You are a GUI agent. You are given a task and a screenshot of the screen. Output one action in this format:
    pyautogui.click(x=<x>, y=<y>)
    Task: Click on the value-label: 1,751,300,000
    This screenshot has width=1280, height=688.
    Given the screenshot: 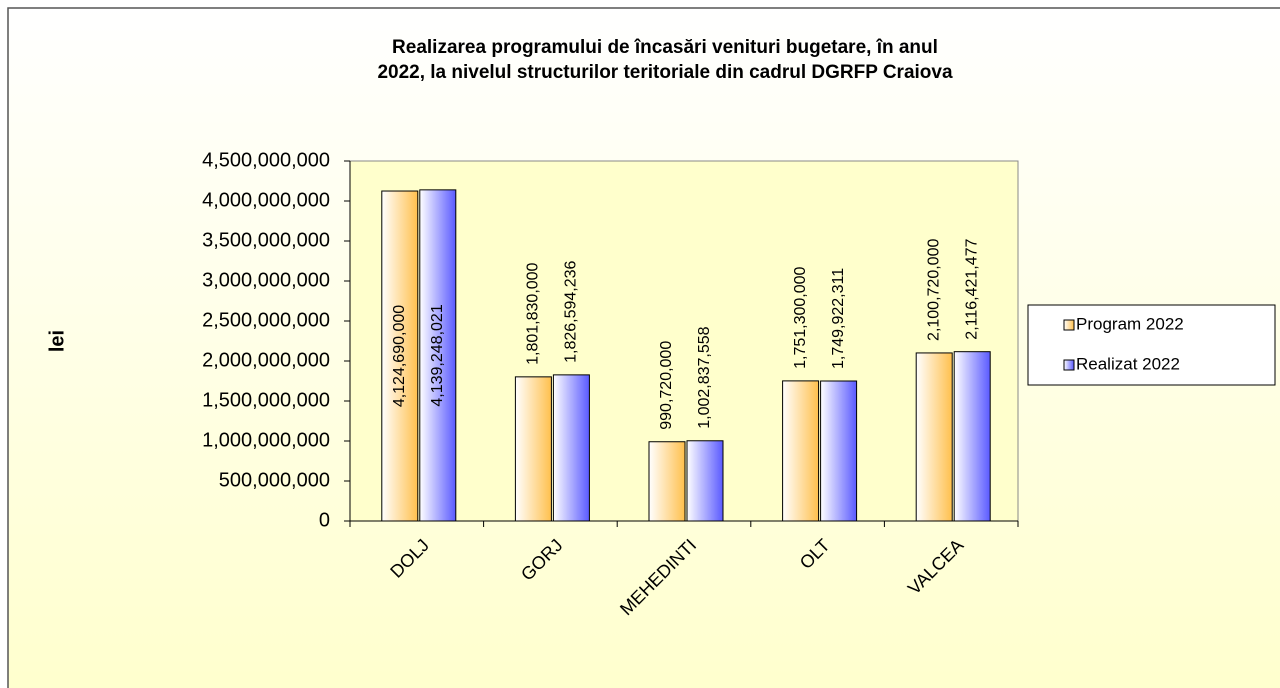 What is the action you would take?
    pyautogui.click(x=800, y=317)
    